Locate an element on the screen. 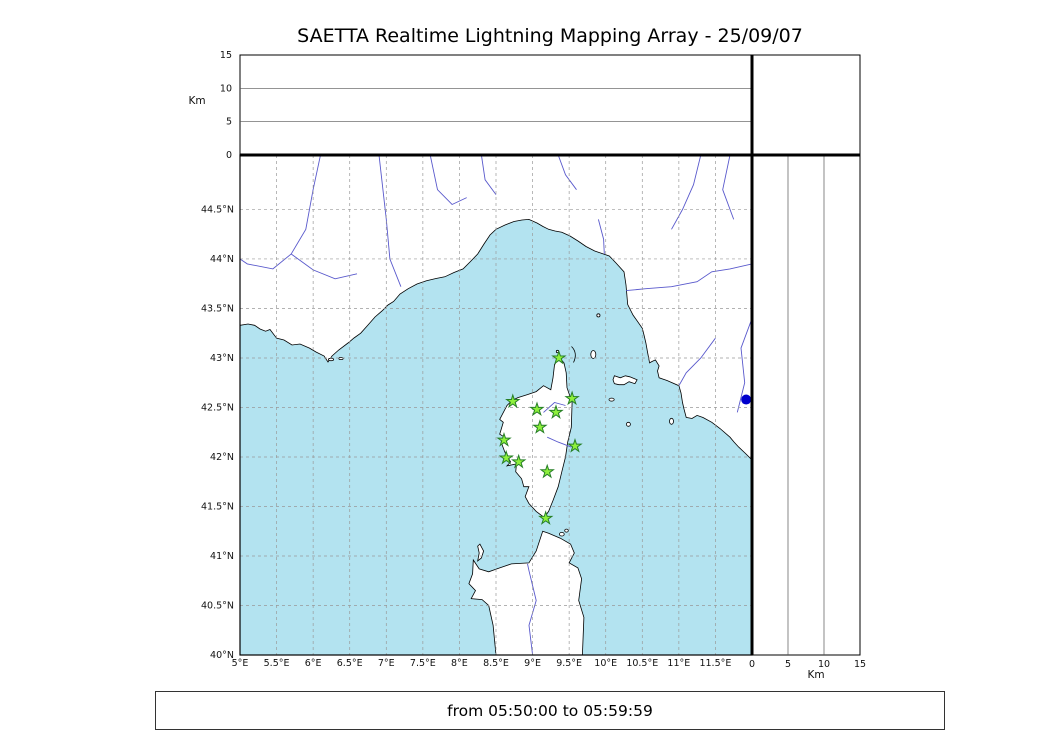  pianosa-island is located at coordinates (611, 399).